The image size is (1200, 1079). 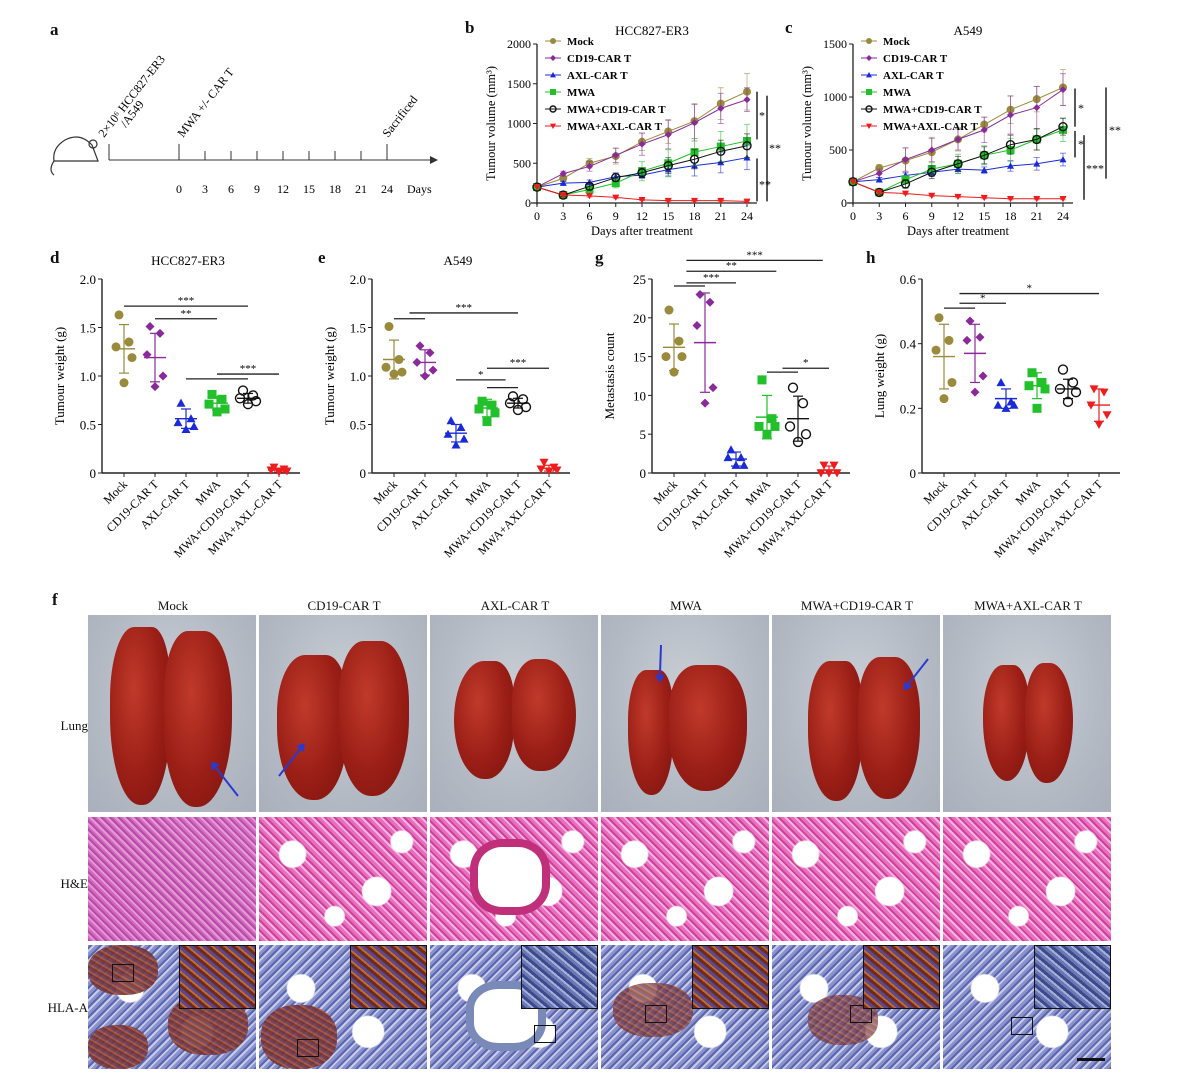 I want to click on significance-marker: *, so click(x=1030, y=289).